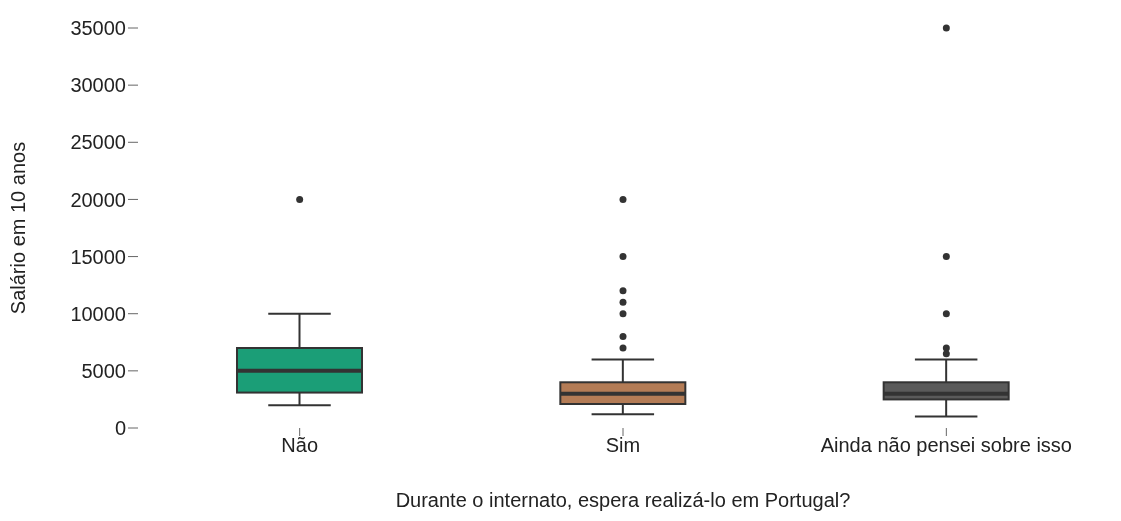 This screenshot has height=521, width=1121. Describe the element at coordinates (98, 142) in the screenshot. I see `y-tick-label: 25000` at that location.